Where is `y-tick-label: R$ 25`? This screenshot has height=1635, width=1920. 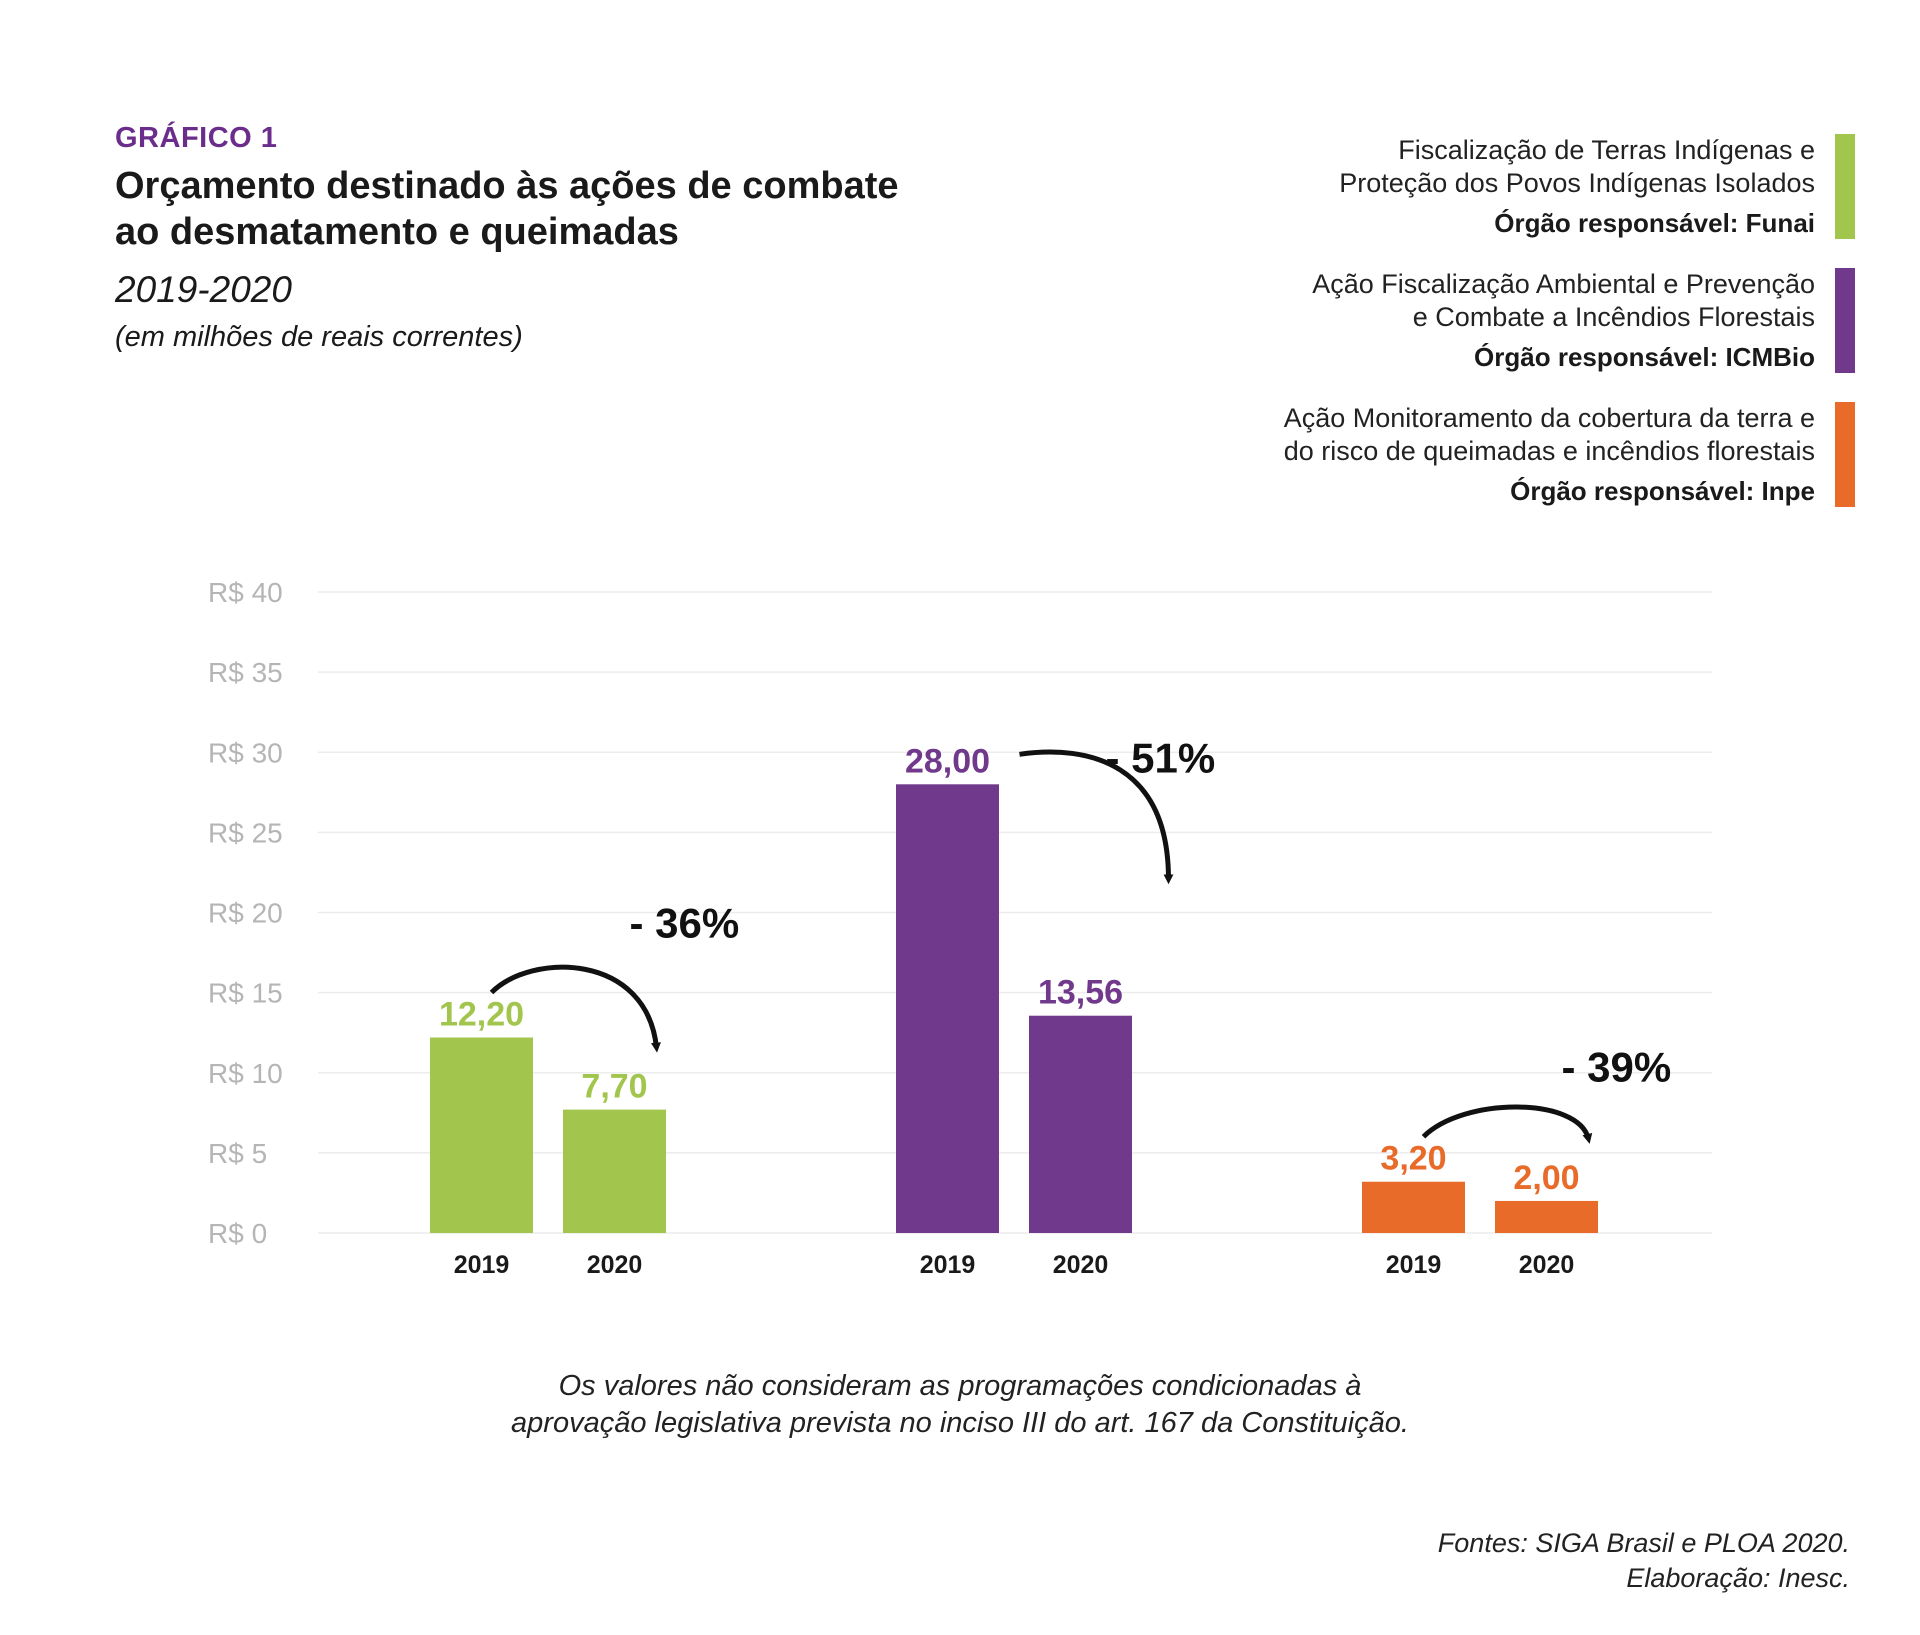 y-tick-label: R$ 25 is located at coordinates (245, 832).